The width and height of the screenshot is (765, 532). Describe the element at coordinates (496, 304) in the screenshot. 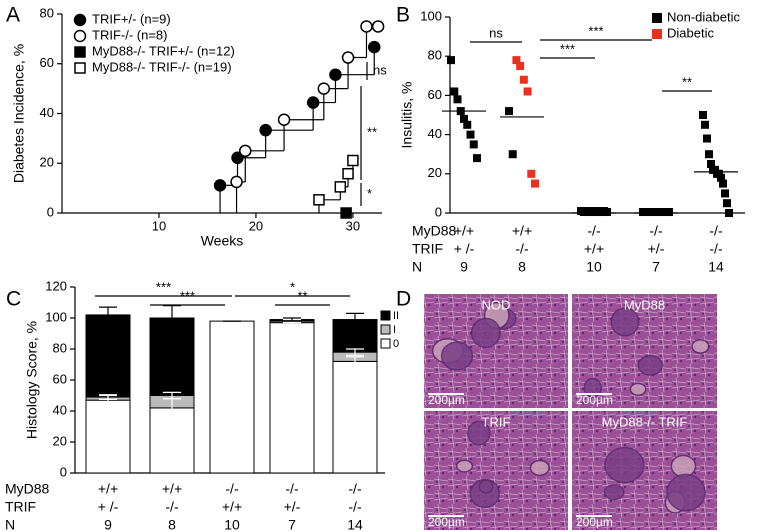

I see `image-label: NOD` at that location.